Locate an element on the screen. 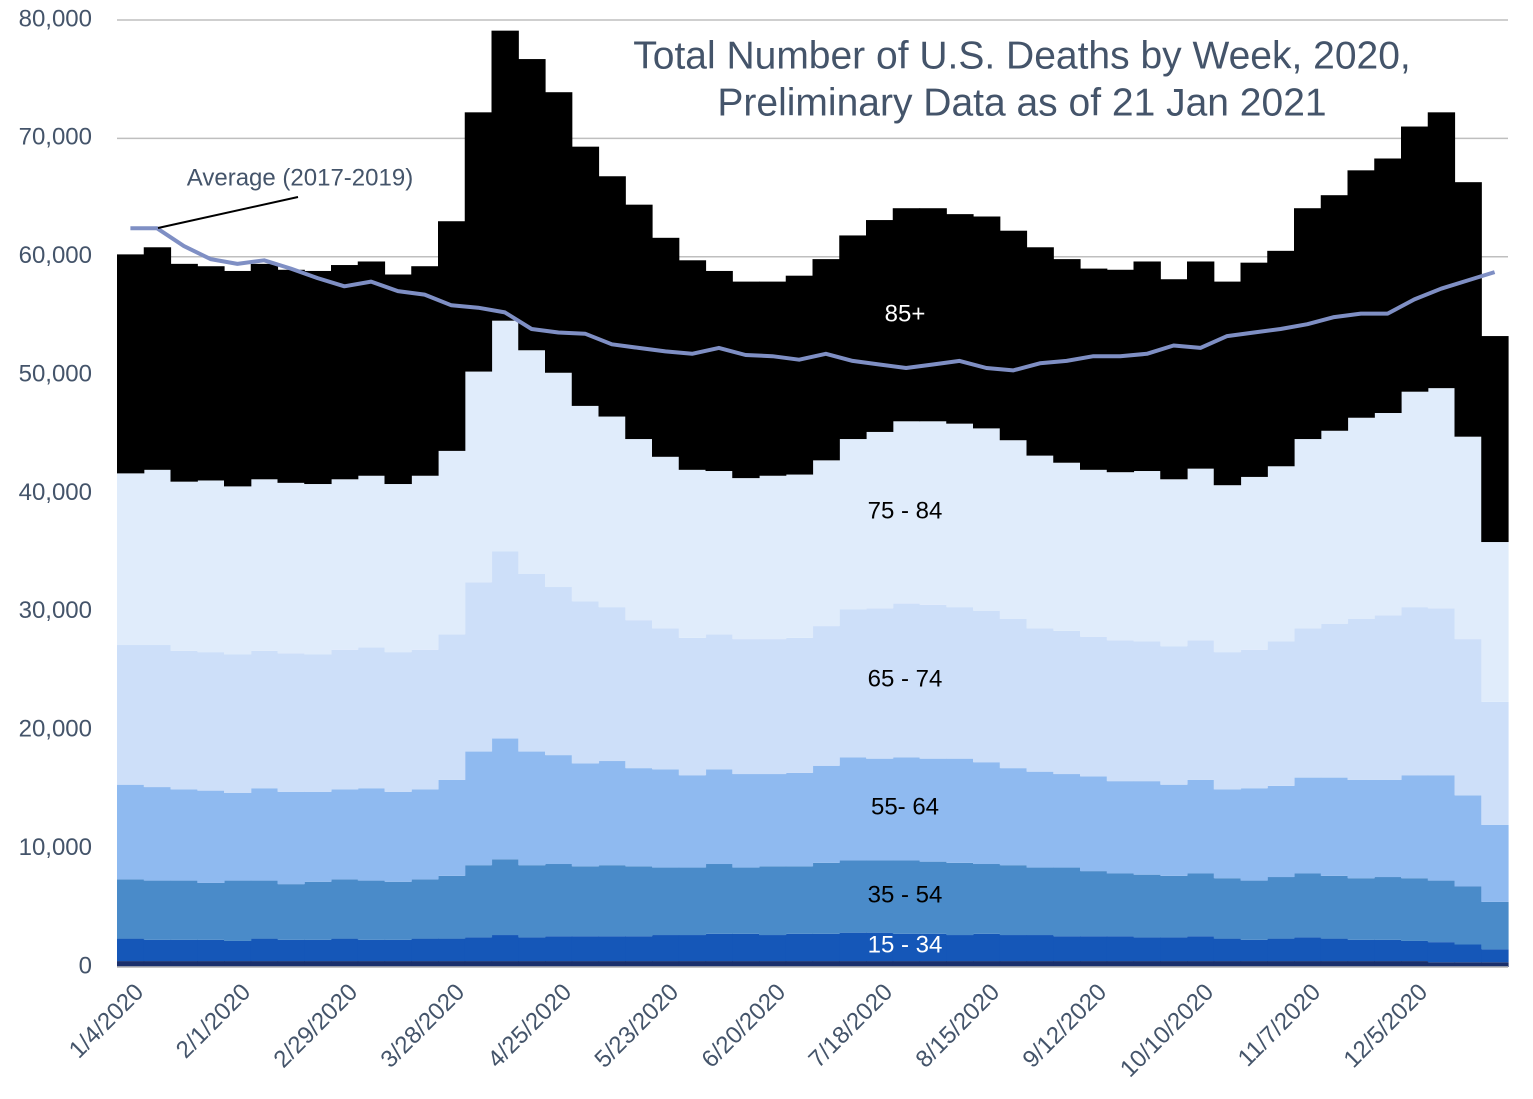 The height and width of the screenshot is (1099, 1533). series-label: 15 - 34 is located at coordinates (905, 944).